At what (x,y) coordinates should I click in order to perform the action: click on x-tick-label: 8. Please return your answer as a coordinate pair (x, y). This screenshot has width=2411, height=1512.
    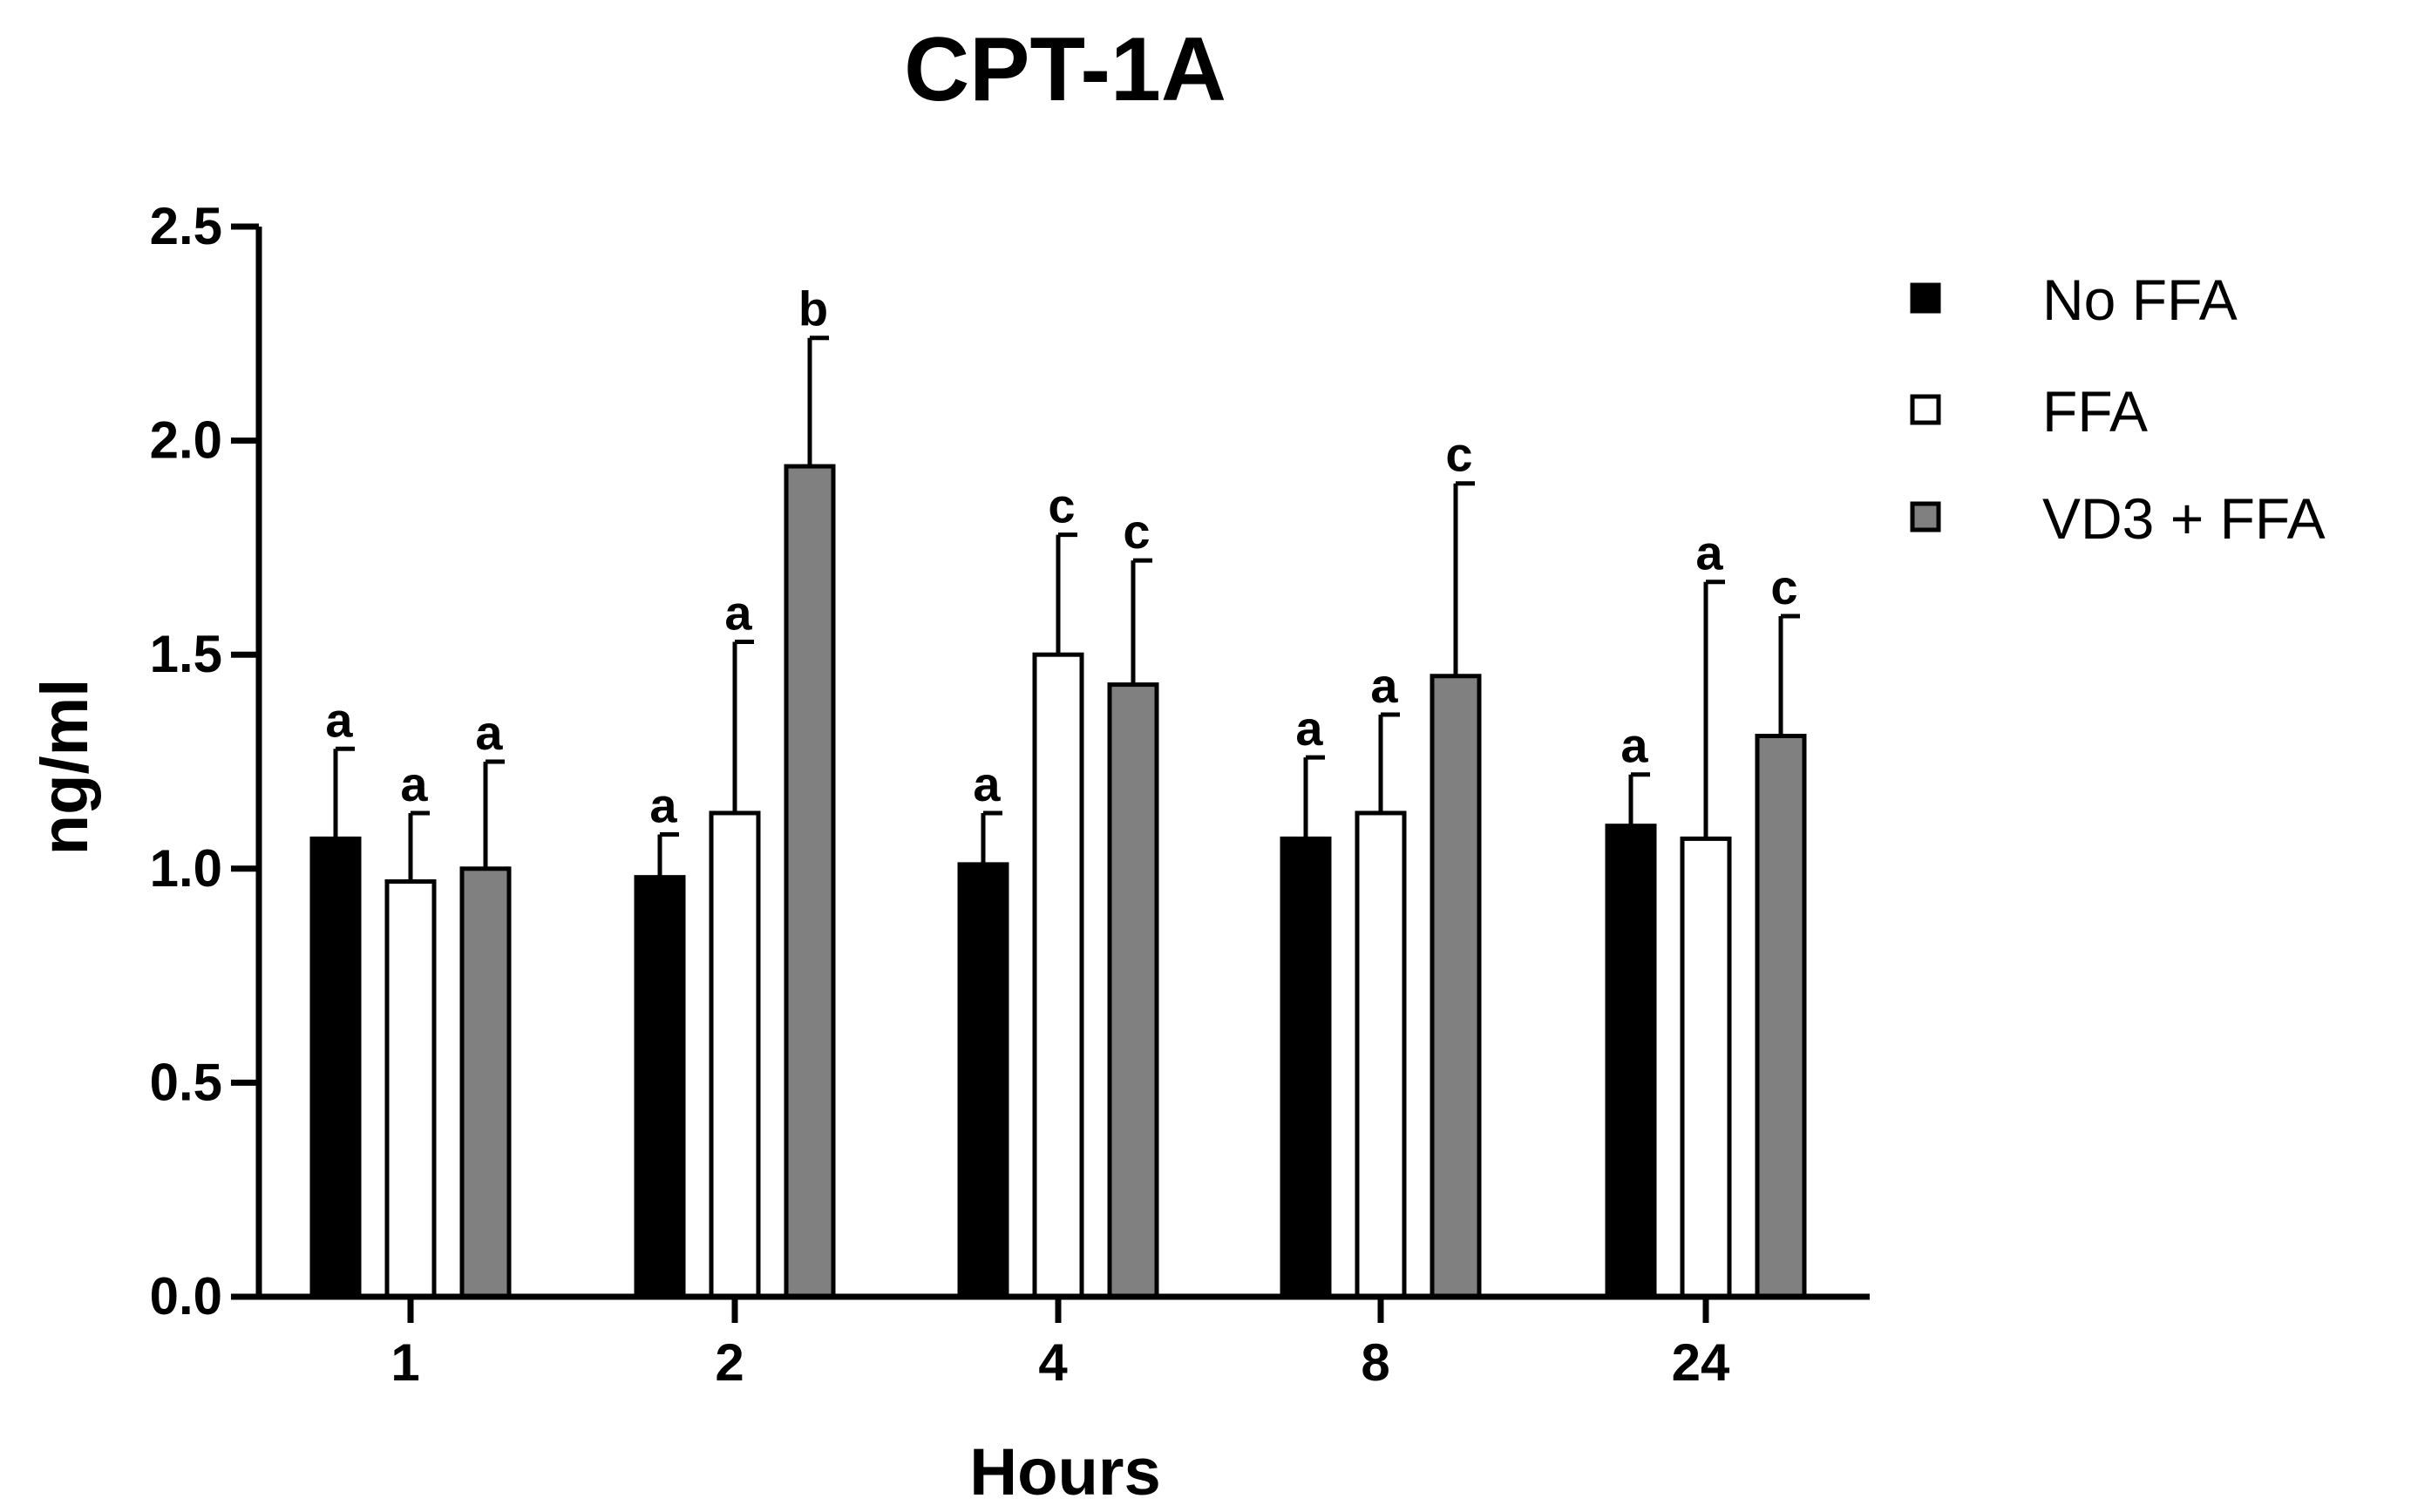
    Looking at the image, I should click on (1375, 1362).